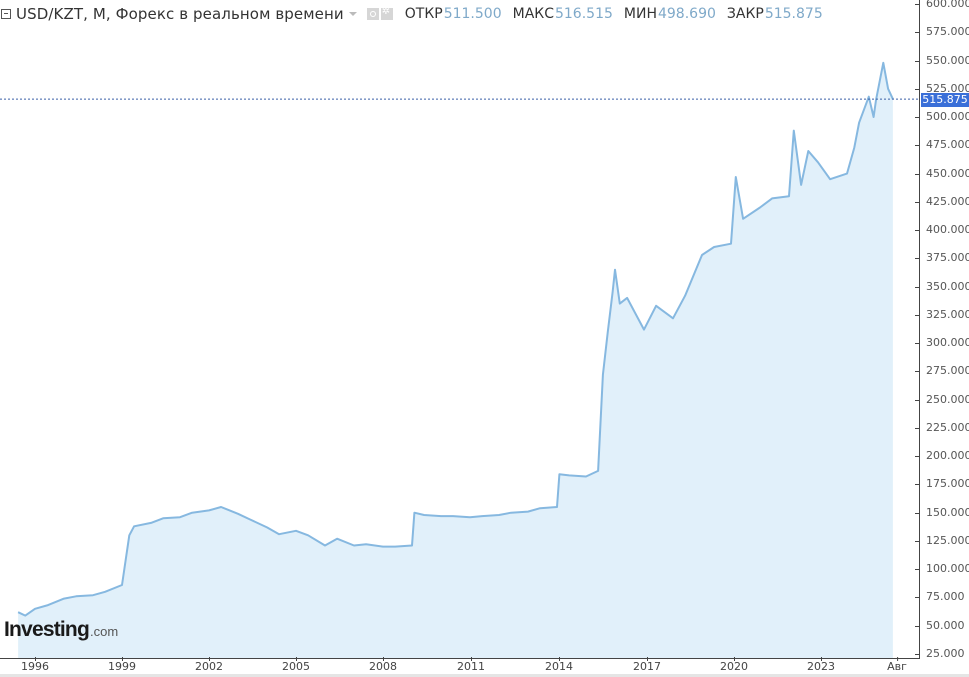 Image resolution: width=969 pixels, height=677 pixels. What do you see at coordinates (942, 173) in the screenshot?
I see `y-tick-label: 450.000` at bounding box center [942, 173].